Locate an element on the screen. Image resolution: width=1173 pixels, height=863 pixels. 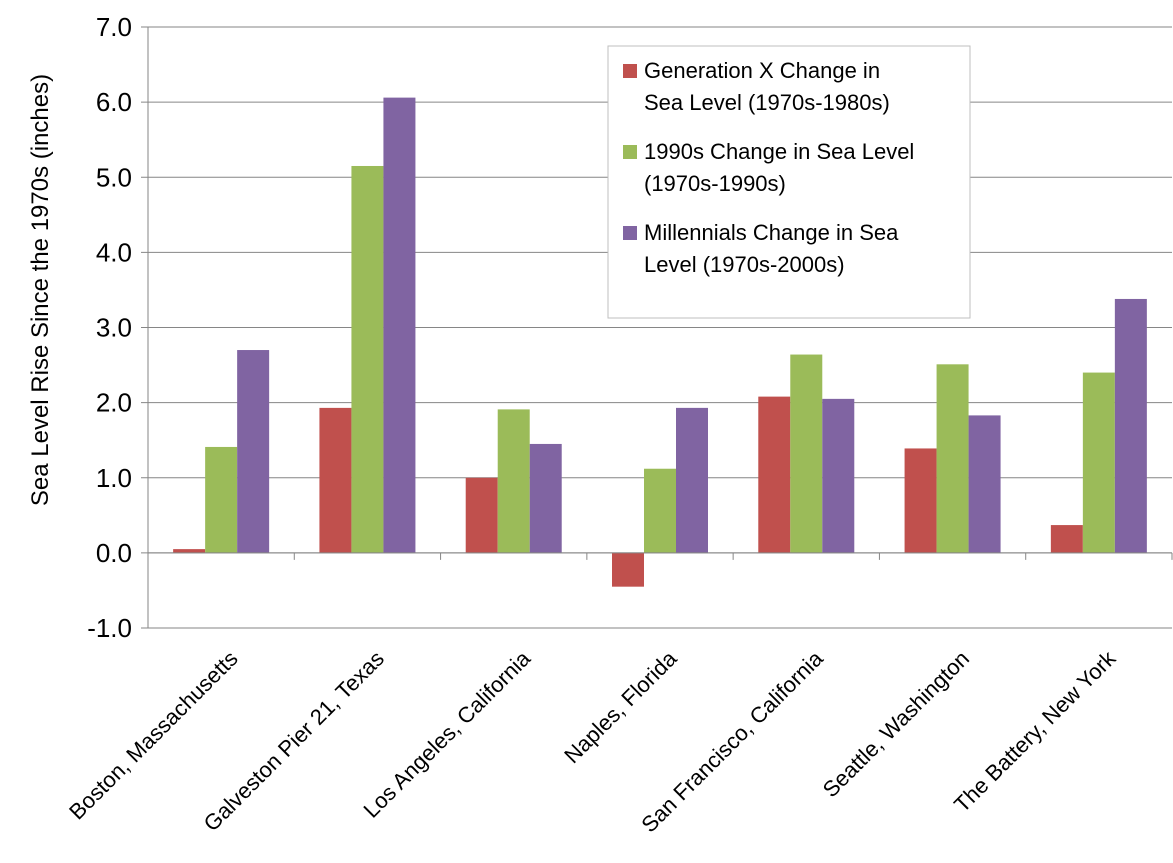
y-tick-label: 6.0 is located at coordinates (114, 102).